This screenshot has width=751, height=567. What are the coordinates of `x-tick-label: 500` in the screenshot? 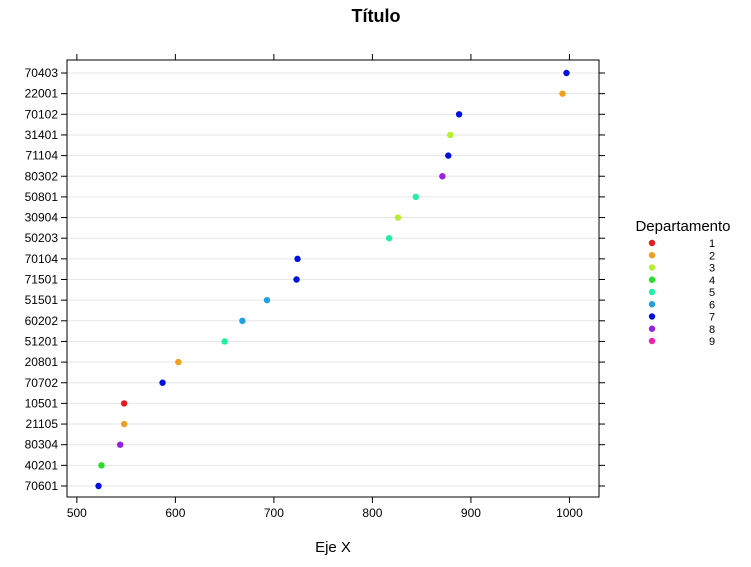 It's located at (77, 513).